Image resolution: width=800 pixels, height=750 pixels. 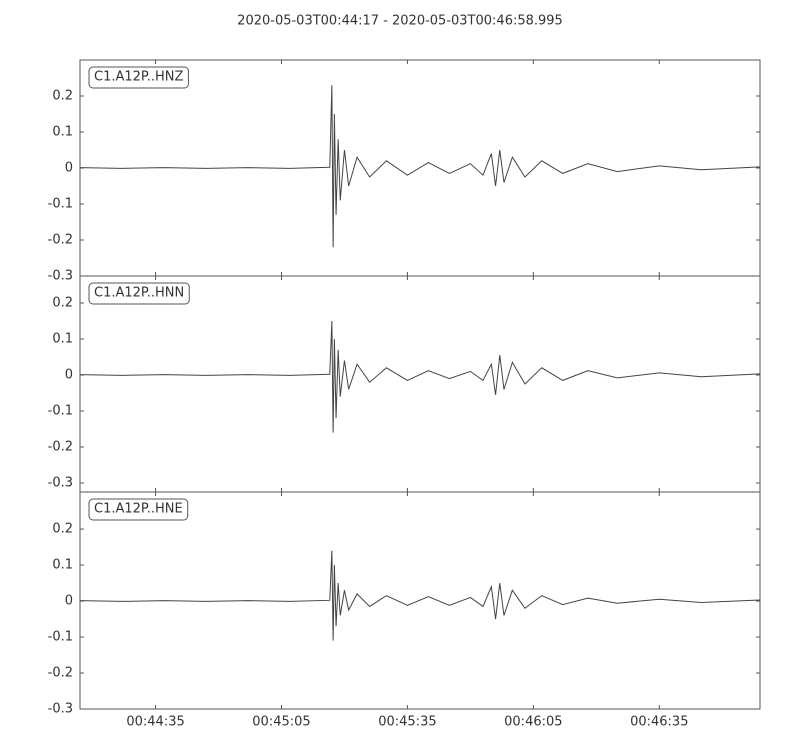 I want to click on trace-label: C1.A12P..HNE, so click(x=138, y=509).